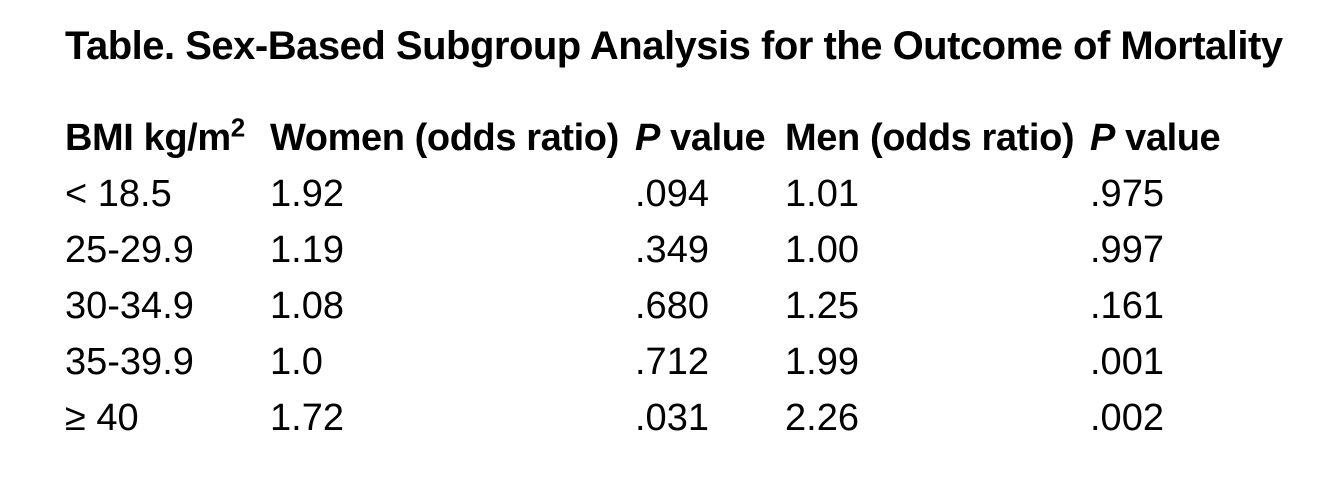 This screenshot has width=1322, height=504. Describe the element at coordinates (307, 418) in the screenshot. I see `women-or-cell: 1.72` at that location.